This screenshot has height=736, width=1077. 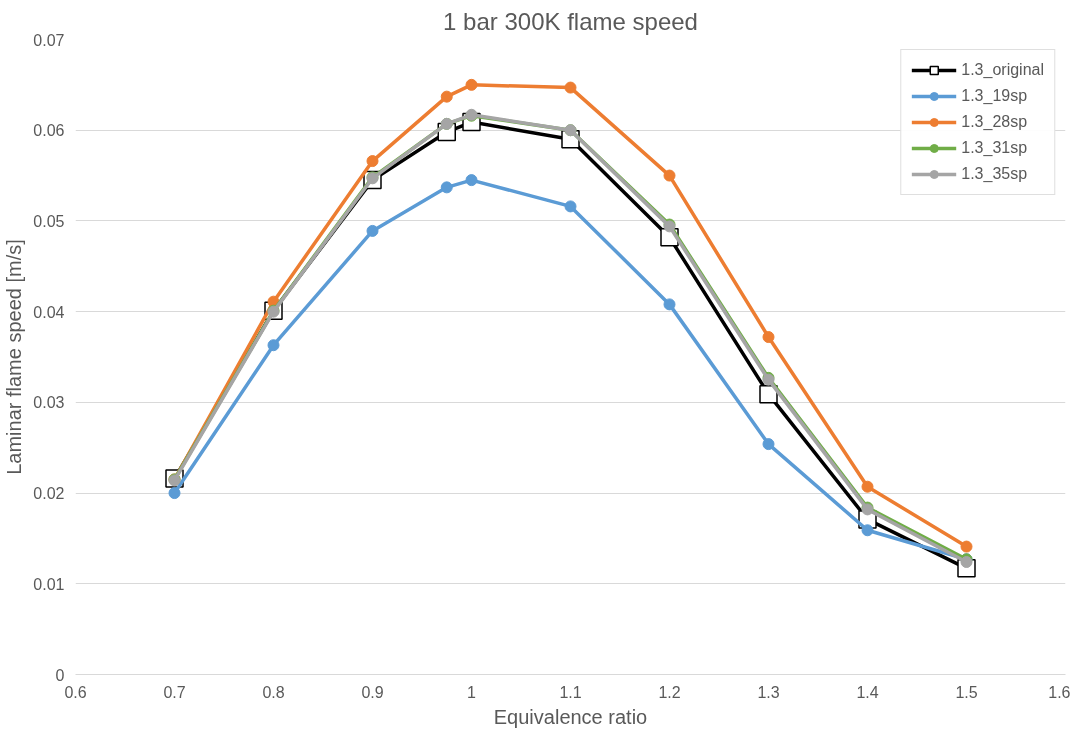 What do you see at coordinates (49, 584) in the screenshot?
I see `y-tick-label: 0.01` at bounding box center [49, 584].